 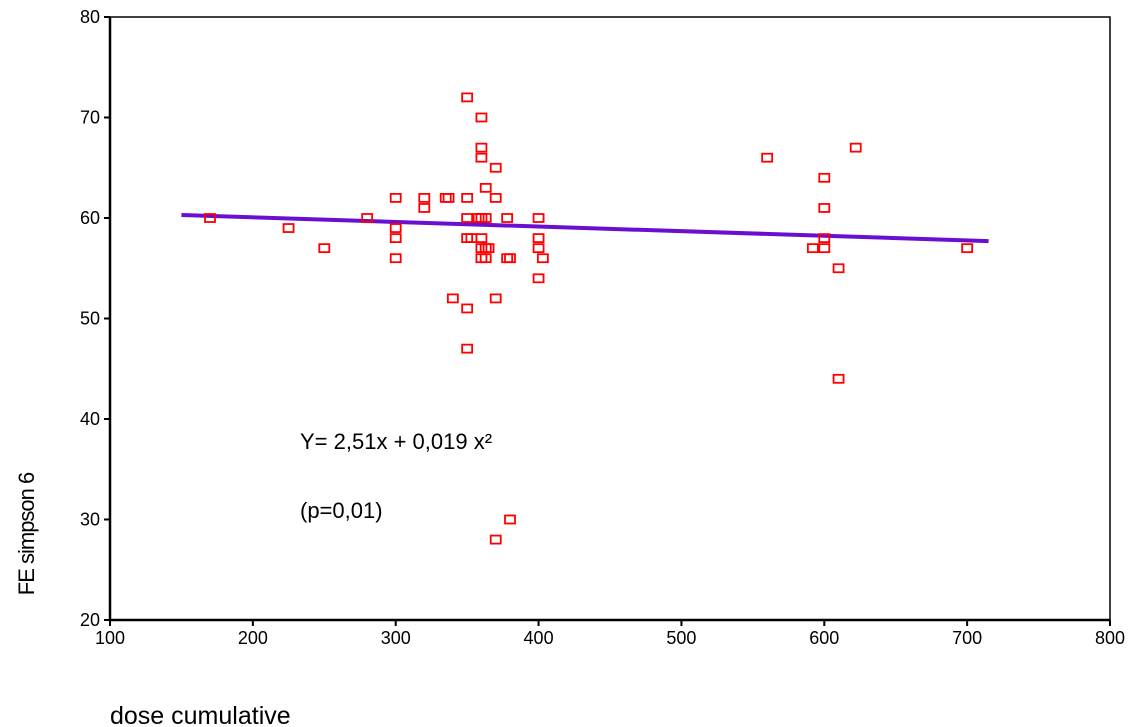 I want to click on x-tick-label: 300, so click(x=396, y=638).